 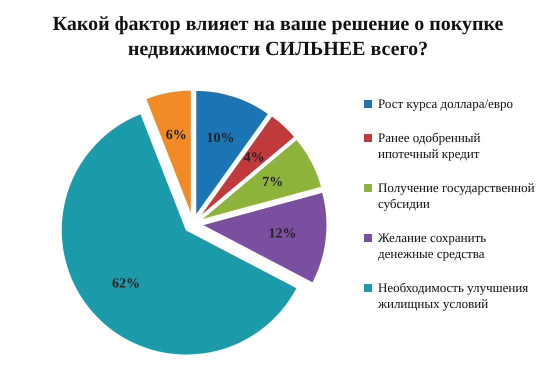 I want to click on data-label: 10%, so click(x=220, y=138).